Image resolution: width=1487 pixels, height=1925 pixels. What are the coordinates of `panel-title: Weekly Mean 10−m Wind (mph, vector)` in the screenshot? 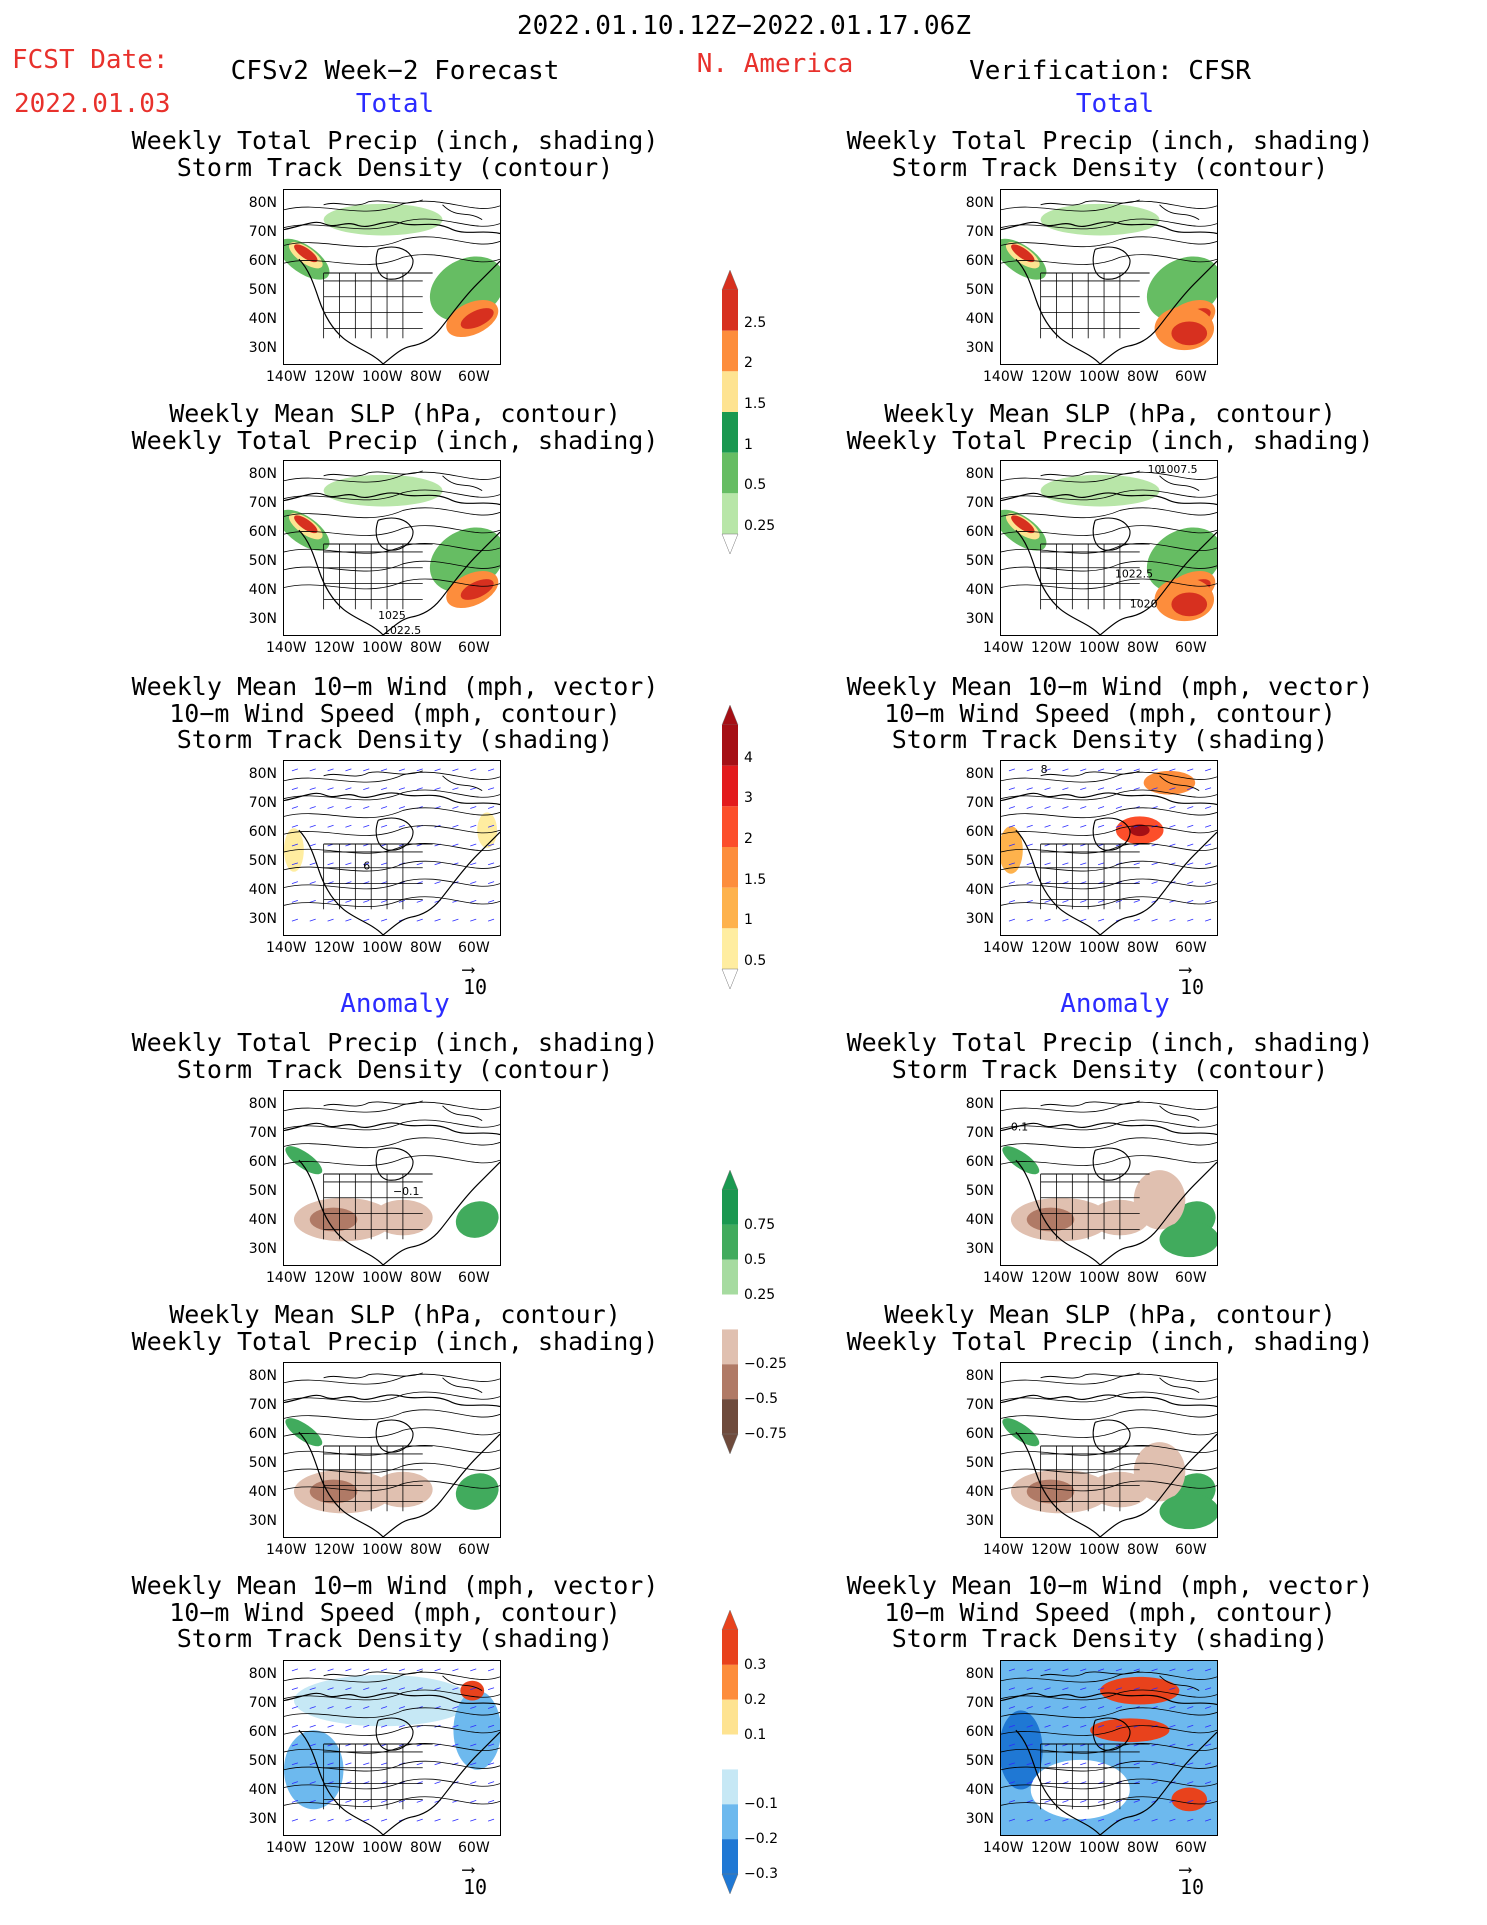 It's located at (1110, 686).